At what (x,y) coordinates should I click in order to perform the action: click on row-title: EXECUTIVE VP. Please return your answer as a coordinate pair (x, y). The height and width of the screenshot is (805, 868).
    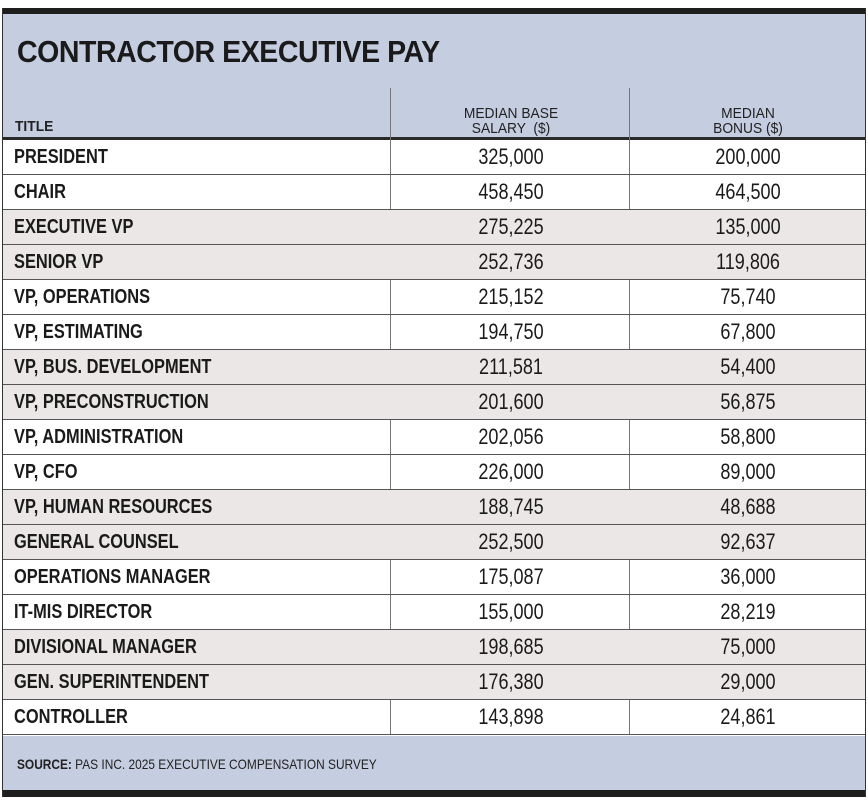
    Looking at the image, I should click on (74, 226).